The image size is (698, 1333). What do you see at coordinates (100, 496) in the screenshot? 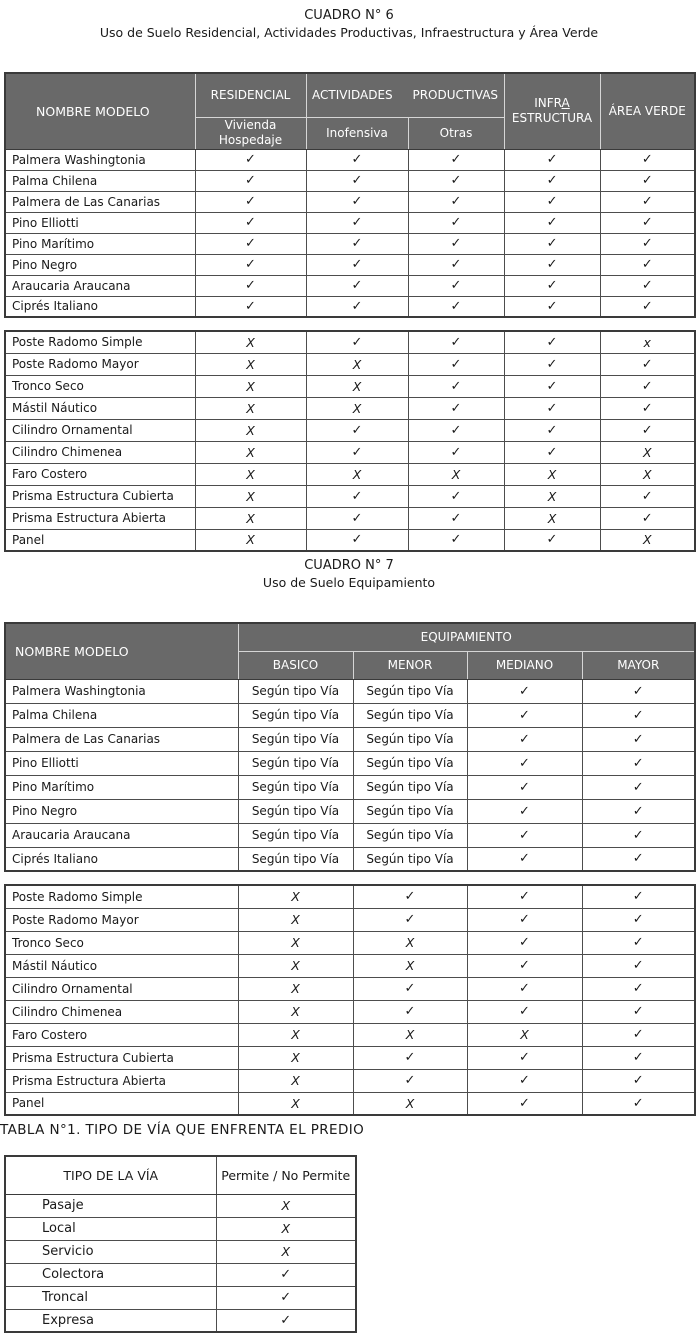
I see `row-label-cell: Prisma Estructura Cubierta` at bounding box center [100, 496].